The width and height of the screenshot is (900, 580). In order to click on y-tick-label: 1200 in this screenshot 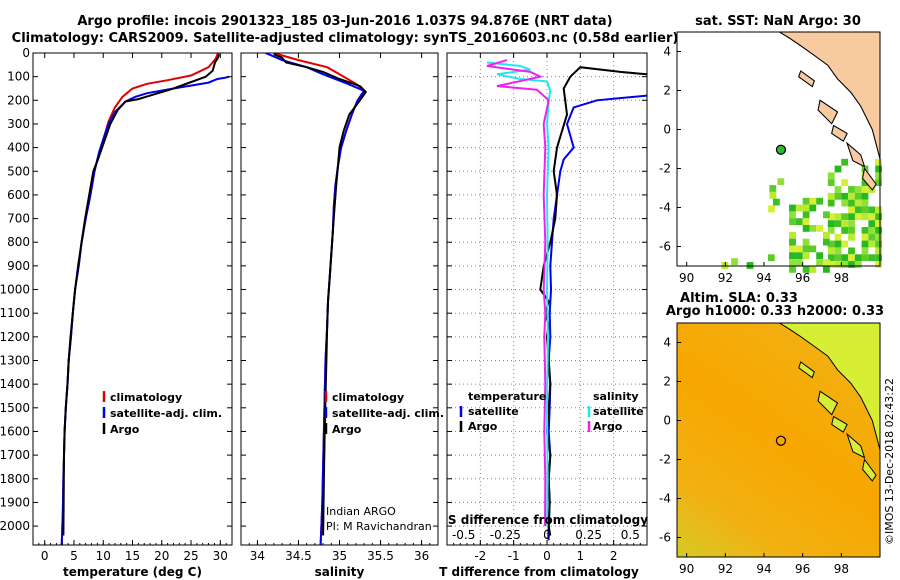, I will do `click(15, 337)`.